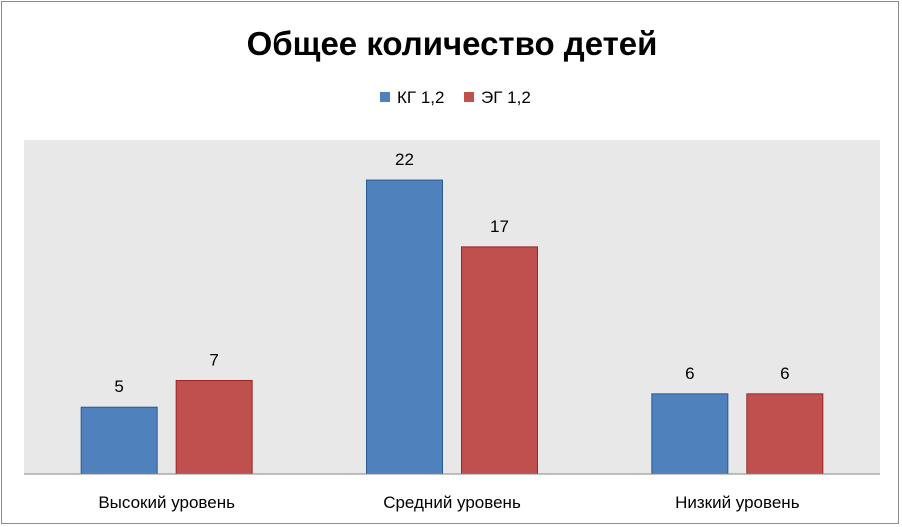 The image size is (902, 527). Describe the element at coordinates (118, 386) in the screenshot. I see `value-label-1-1: 5` at that location.